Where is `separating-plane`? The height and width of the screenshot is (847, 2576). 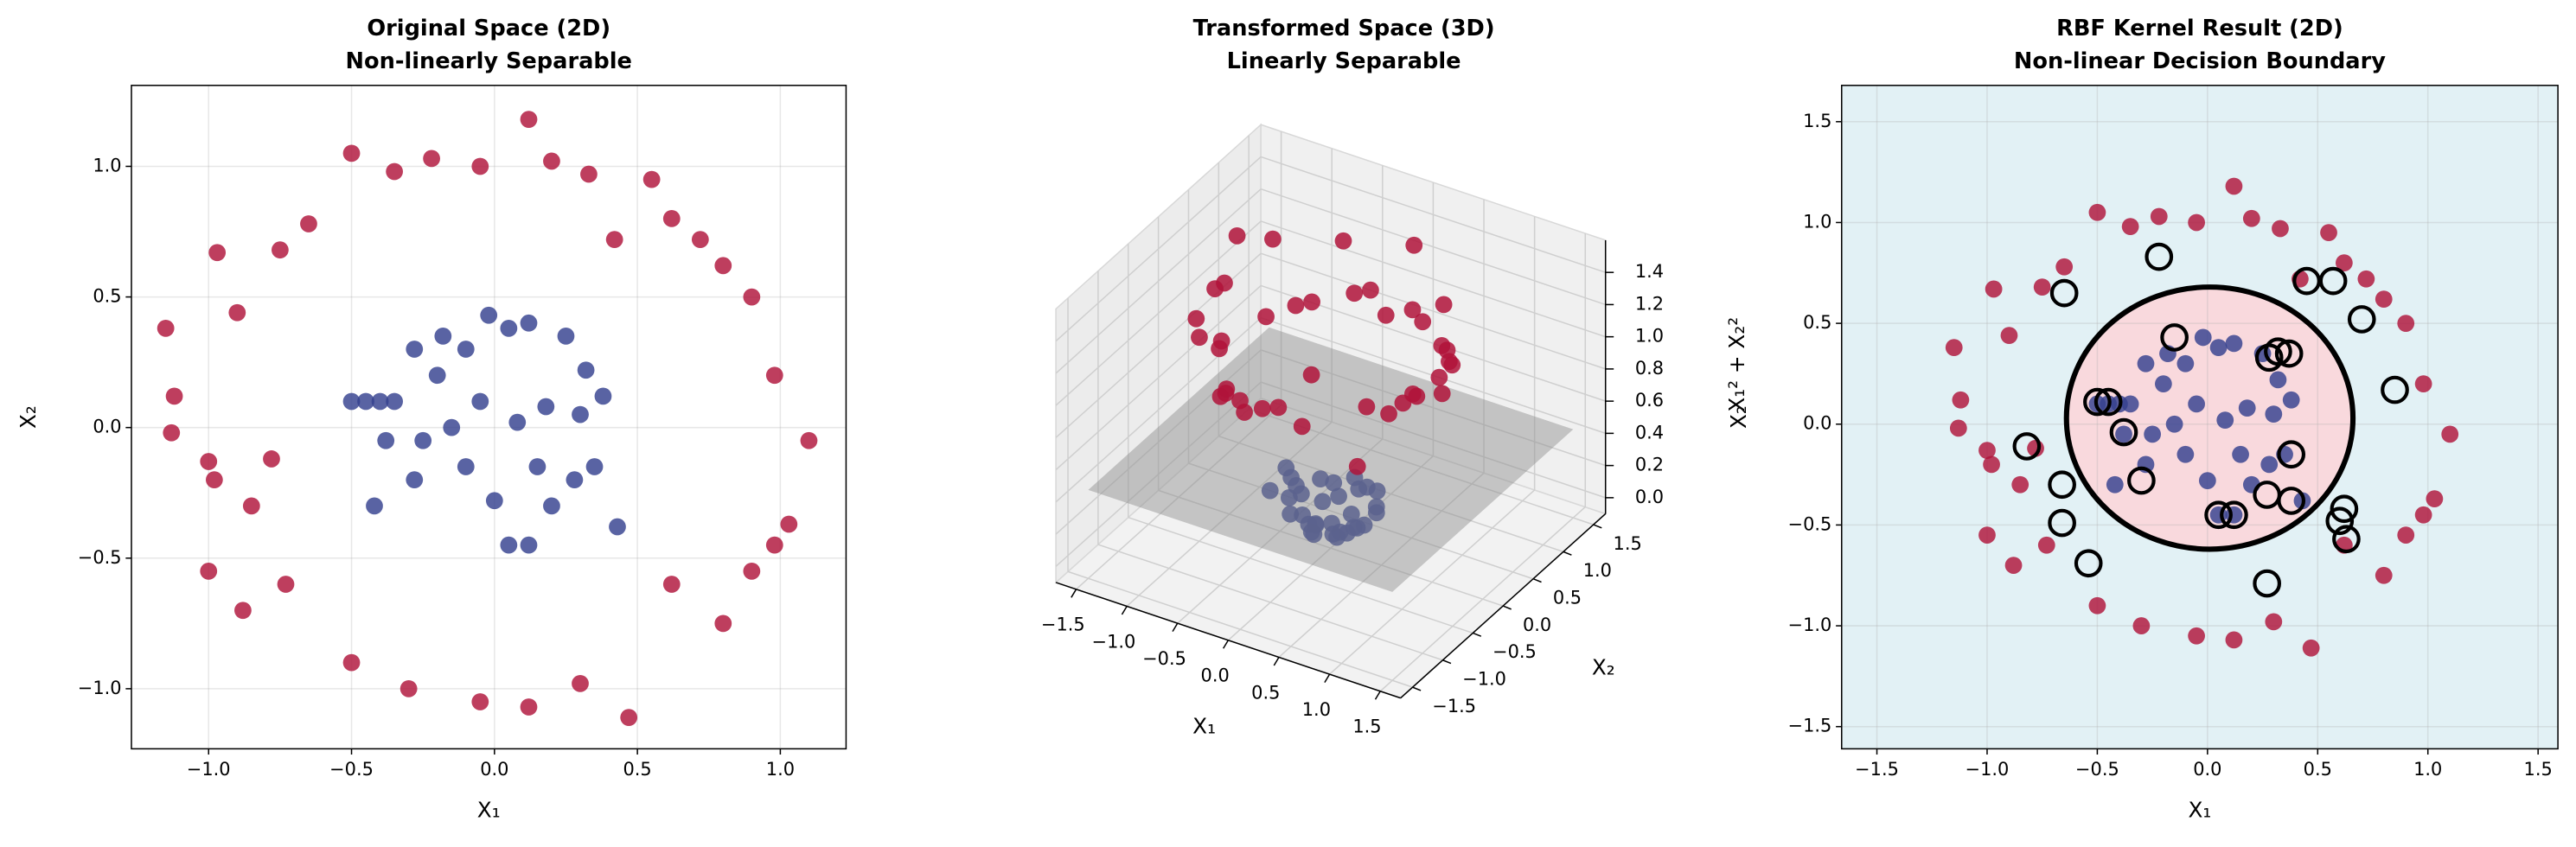 separating-plane is located at coordinates (1331, 459).